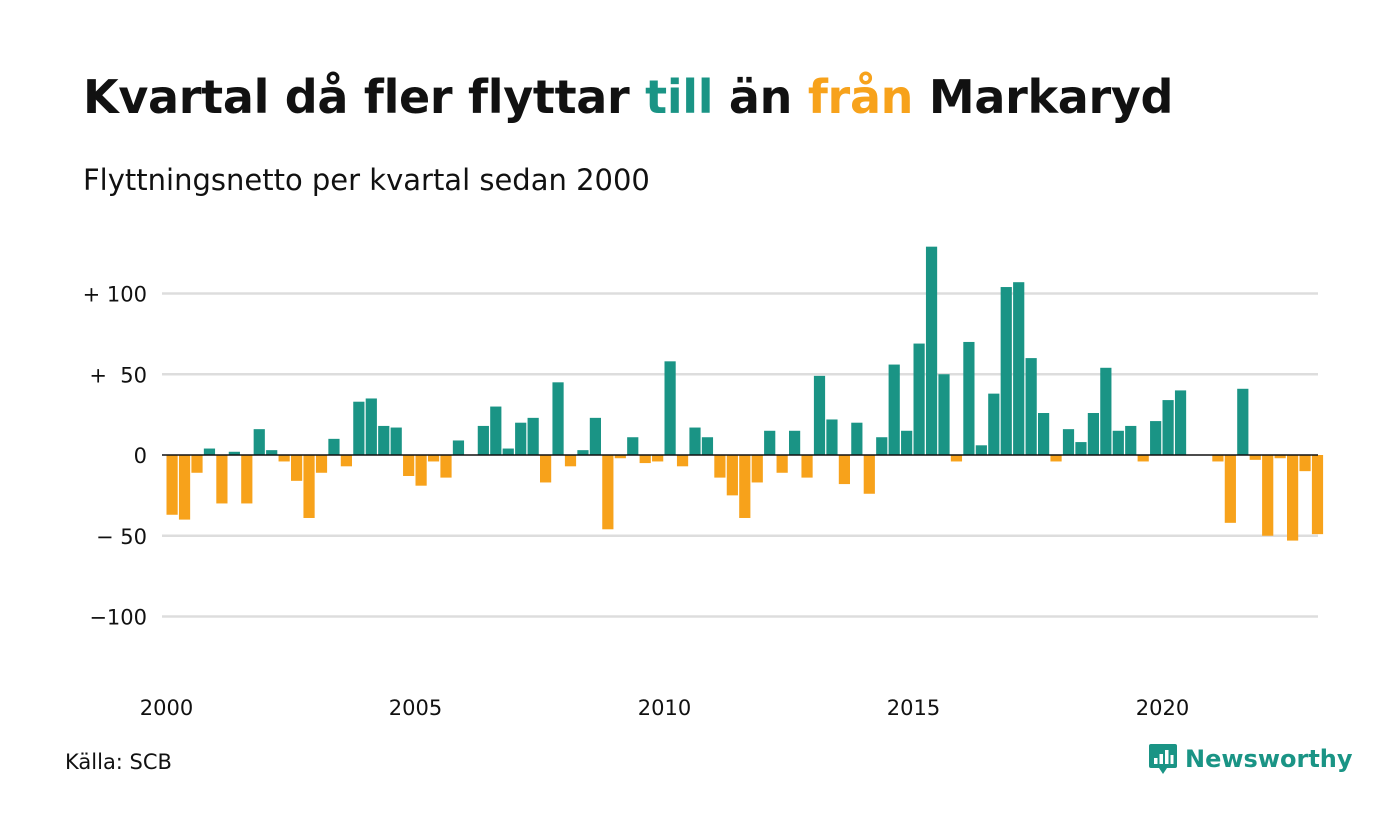 The width and height of the screenshot is (1400, 840). Describe the element at coordinates (894, 409) in the screenshot. I see `bar-2014K3` at that location.